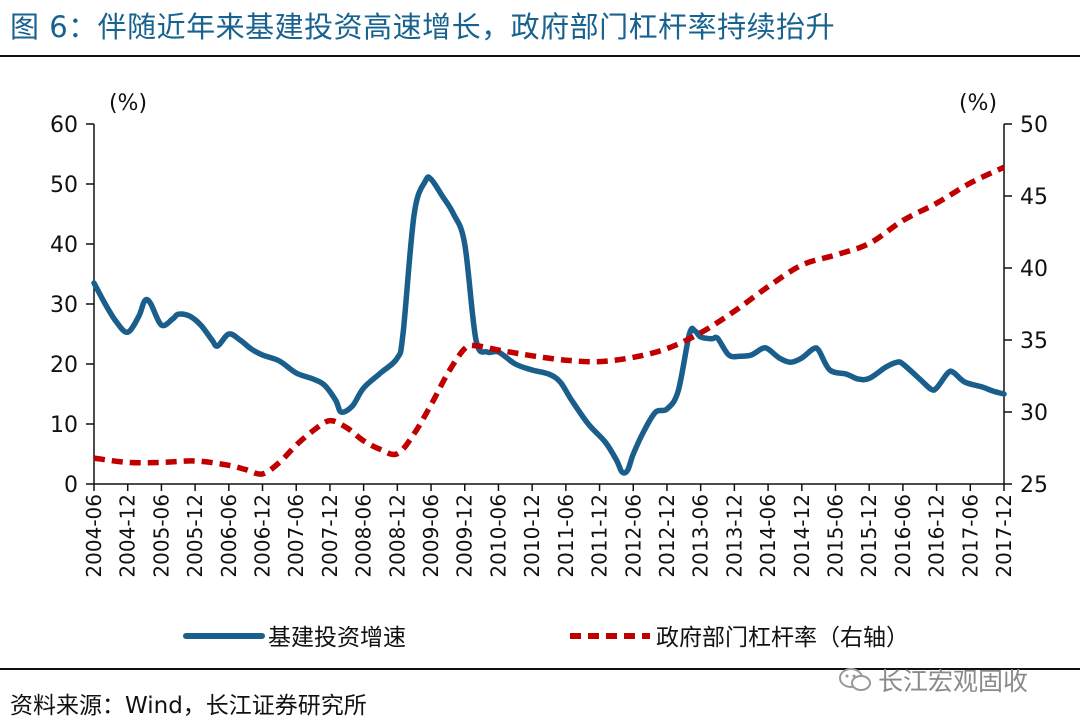  I want to click on right-tick-label: 50, so click(1034, 125).